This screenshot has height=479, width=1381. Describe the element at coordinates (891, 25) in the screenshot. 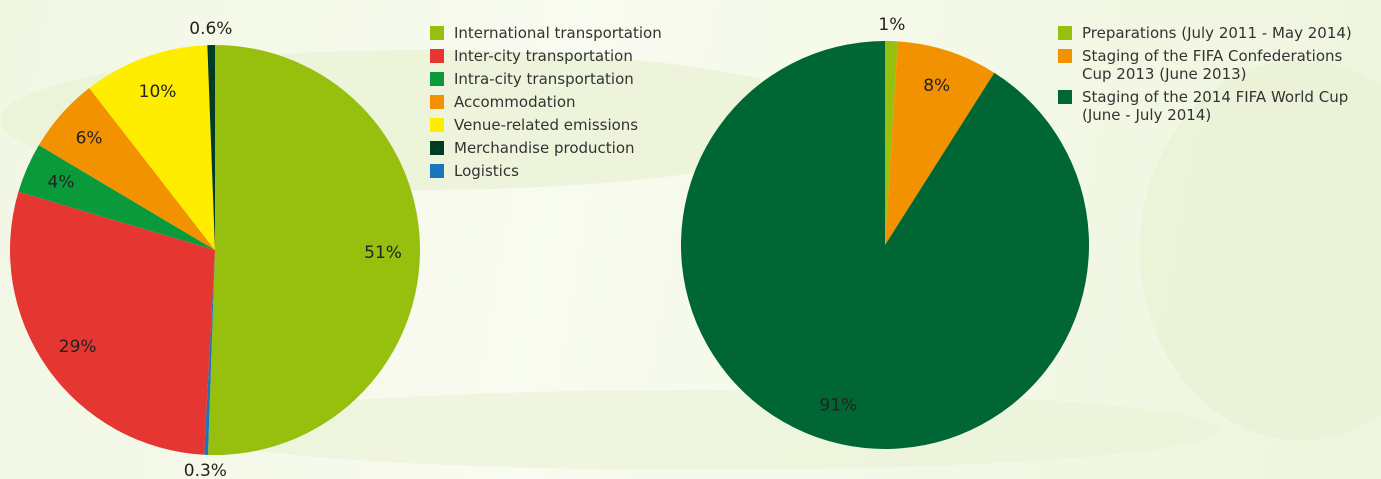

I see `data-label: 1%` at that location.